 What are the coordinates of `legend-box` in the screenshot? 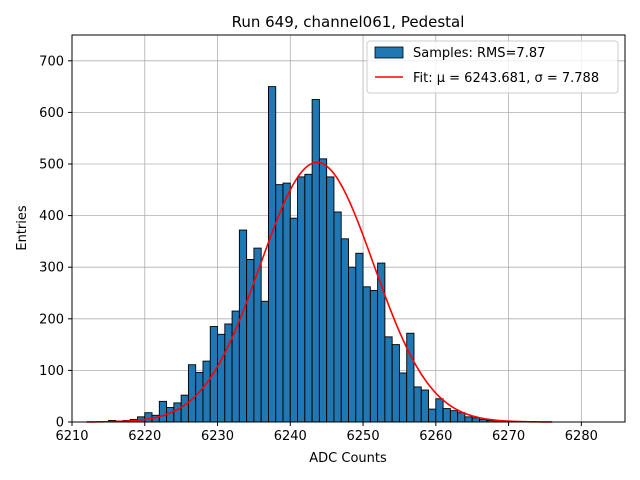 It's located at (492, 67).